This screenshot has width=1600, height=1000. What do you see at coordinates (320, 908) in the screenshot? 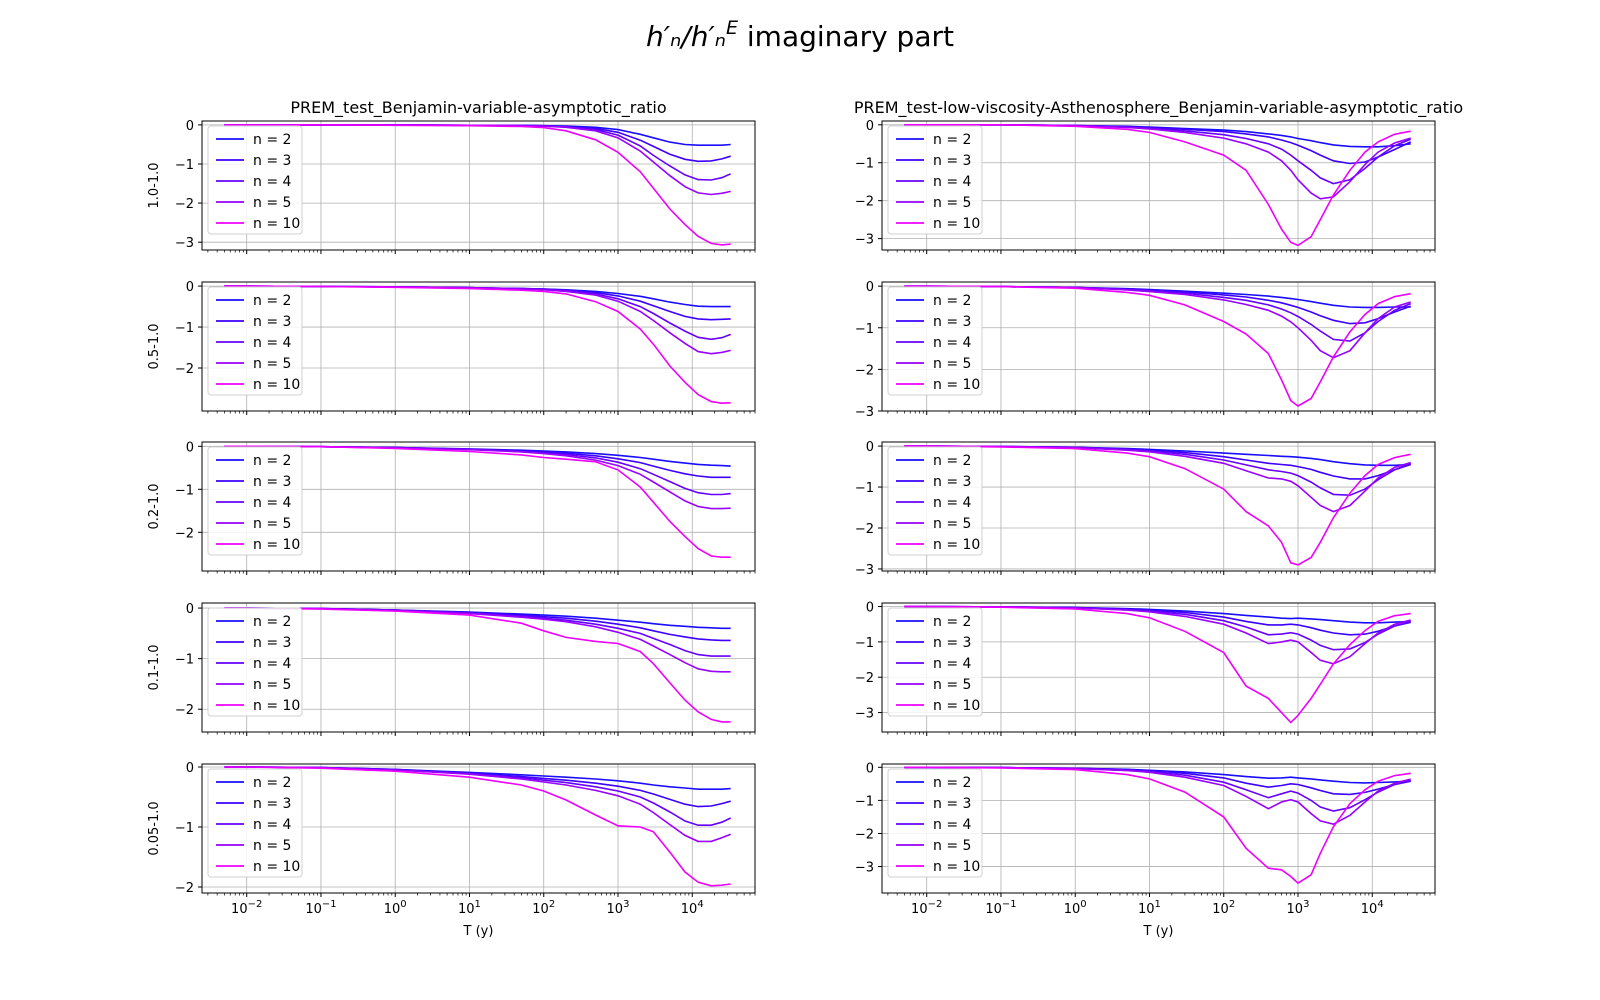
I see `x-tick-label: 10⁻¹` at bounding box center [320, 908].